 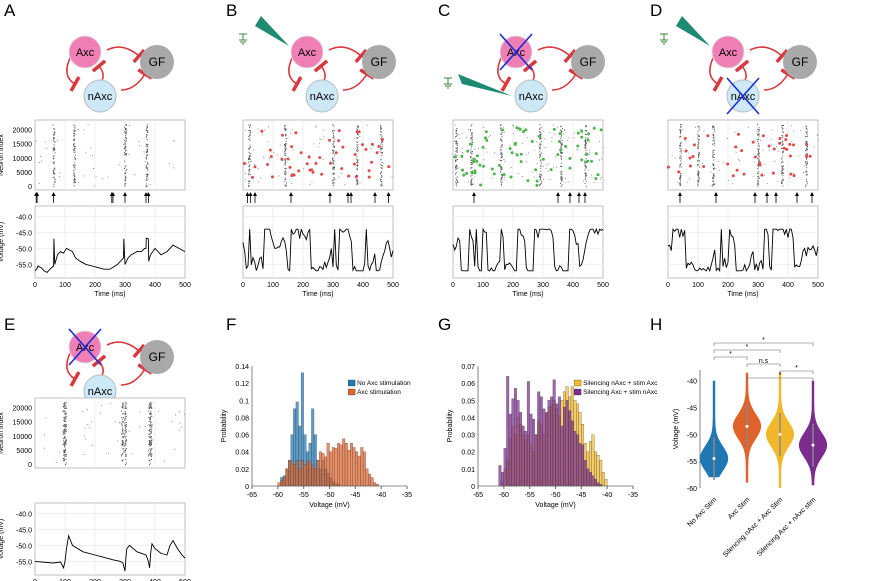 I want to click on nax-label: nAxc, so click(x=322, y=97).